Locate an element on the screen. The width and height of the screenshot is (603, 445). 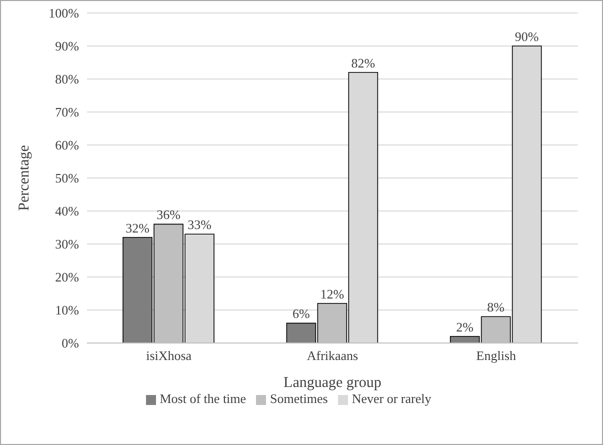
legend-label: Never or rarely is located at coordinates (392, 398).